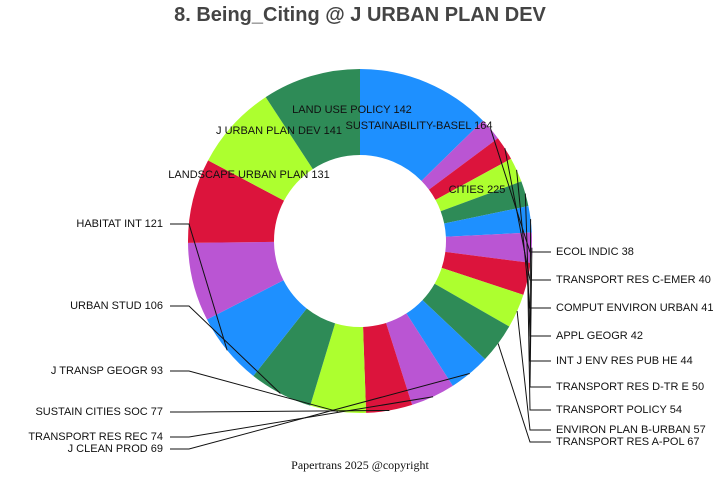 Image resolution: width=720 pixels, height=480 pixels. Describe the element at coordinates (260, 149) in the screenshot. I see `slice-land-use-policy` at that location.